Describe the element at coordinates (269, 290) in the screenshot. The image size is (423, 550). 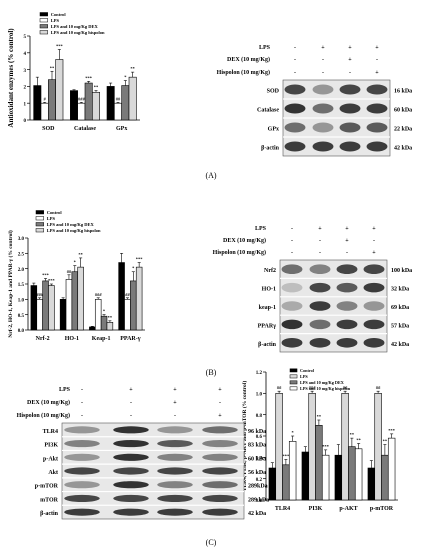
I see `blot-row-label: HO-1` at that location.